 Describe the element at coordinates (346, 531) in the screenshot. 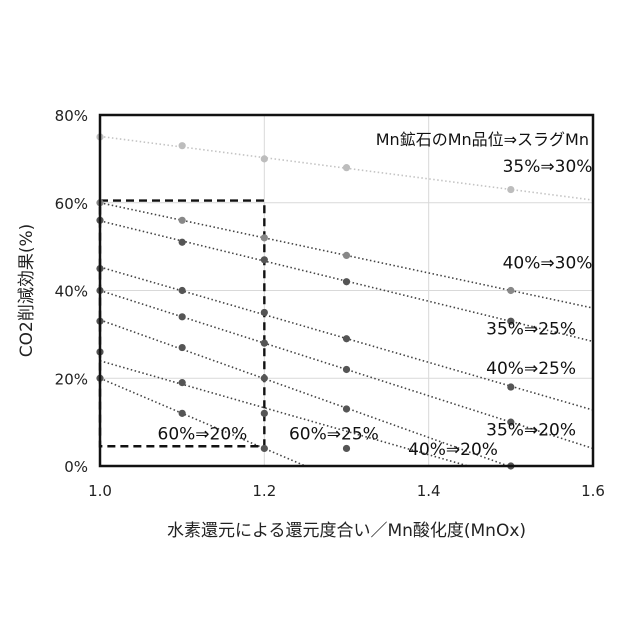

I see `x-axis-title: 水素還元による還元度合い／Mn酸化度(MnOx)` at that location.